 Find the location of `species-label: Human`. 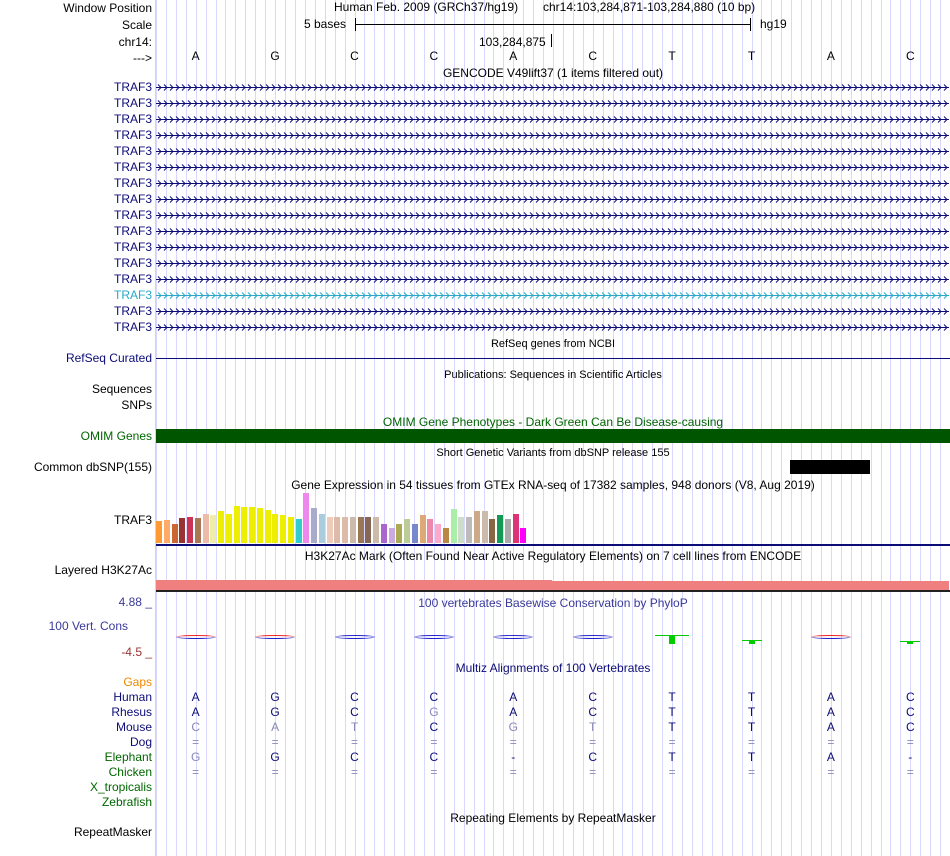

species-label: Human is located at coordinates (132, 697).